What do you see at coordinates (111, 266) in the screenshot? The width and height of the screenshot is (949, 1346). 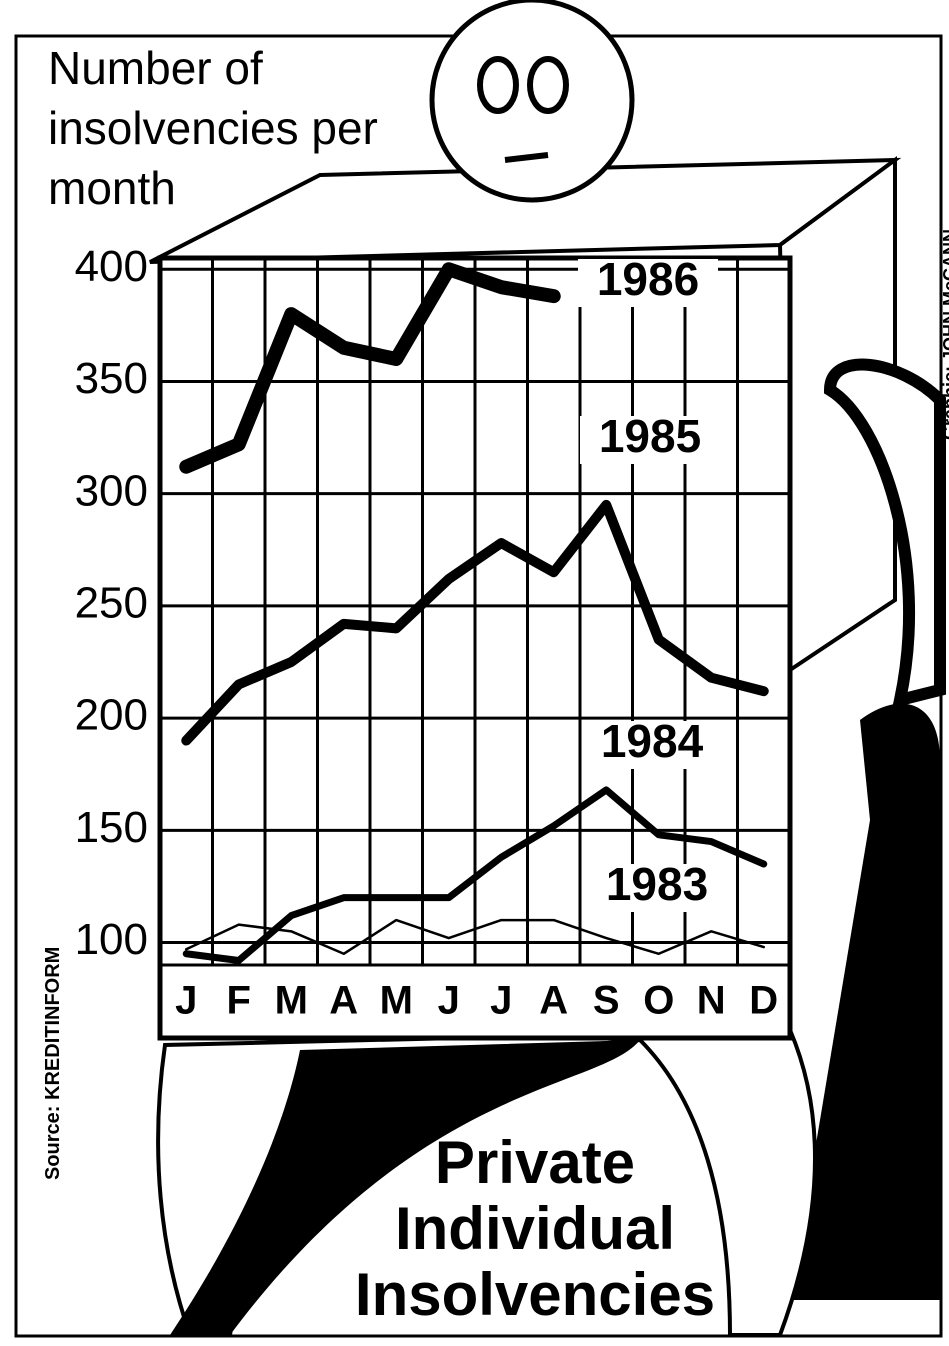 I see `y-tick-label: 400` at bounding box center [111, 266].